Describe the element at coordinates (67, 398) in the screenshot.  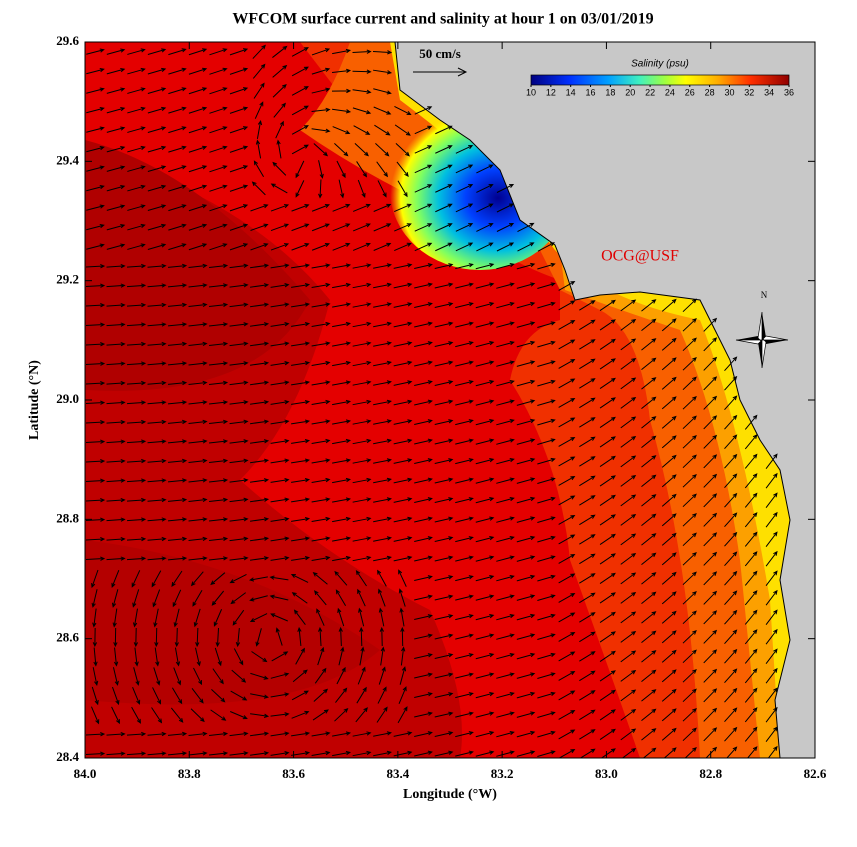
I see `y-tick-label: 29.0` at that location.